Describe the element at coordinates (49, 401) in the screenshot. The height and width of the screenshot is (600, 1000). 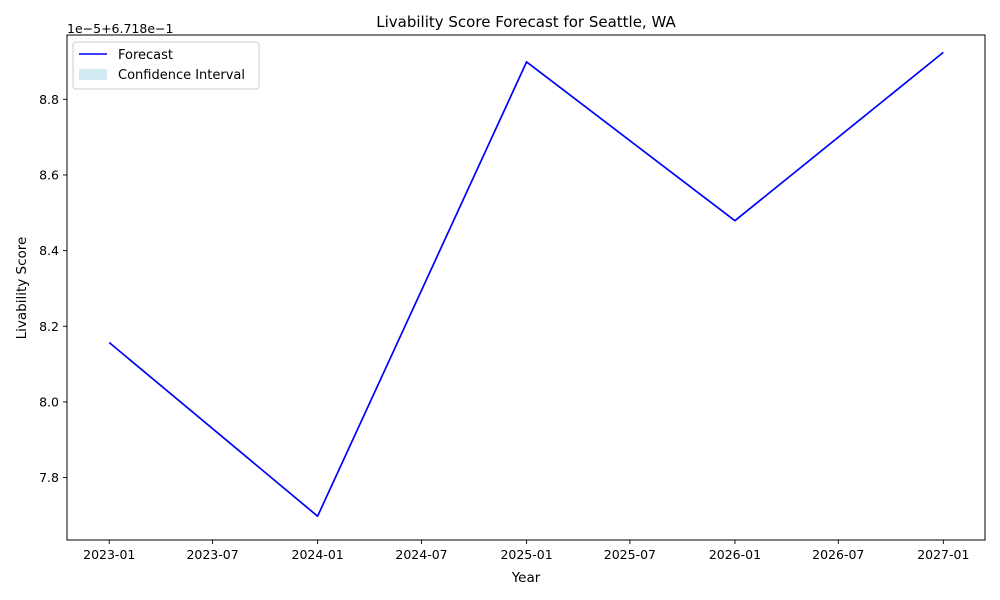
I see `y-tick-label: 8.0` at that location.